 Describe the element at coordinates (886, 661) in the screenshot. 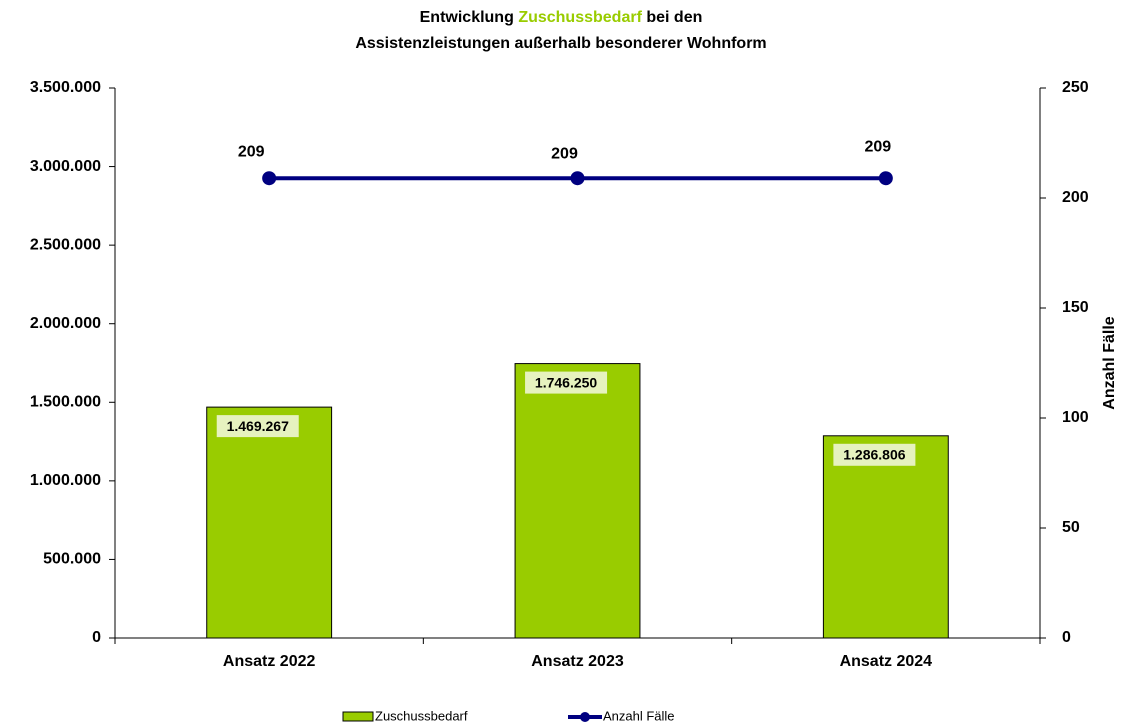

I see `x-tick-label: Ansatz 2024` at that location.